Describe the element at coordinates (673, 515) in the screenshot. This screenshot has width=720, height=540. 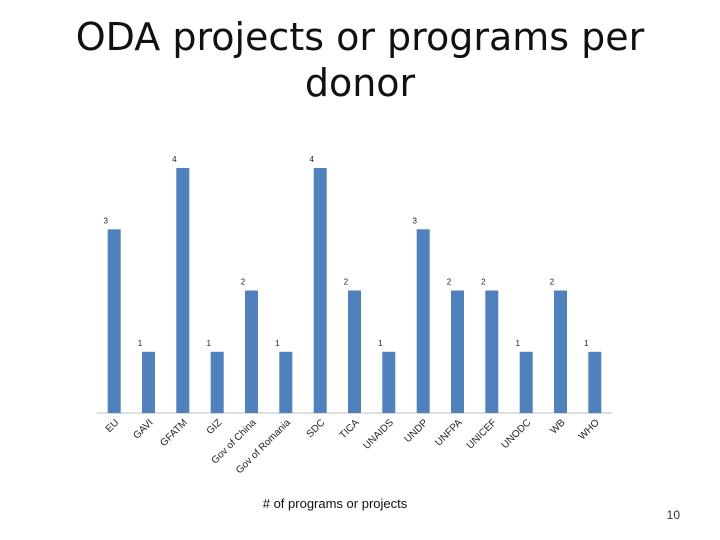
I see `page-number: 10` at that location.